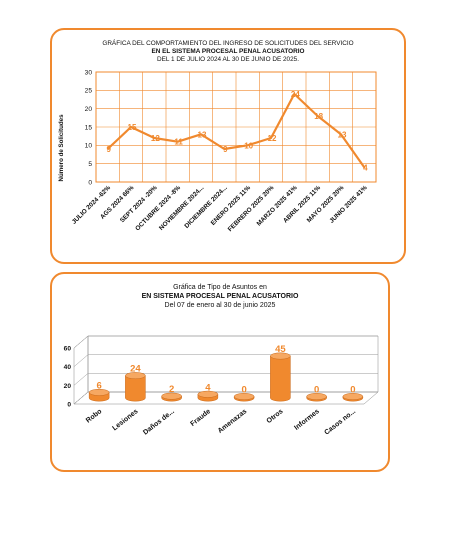  I want to click on line-chart-y-tick-label: 0, so click(90, 182).